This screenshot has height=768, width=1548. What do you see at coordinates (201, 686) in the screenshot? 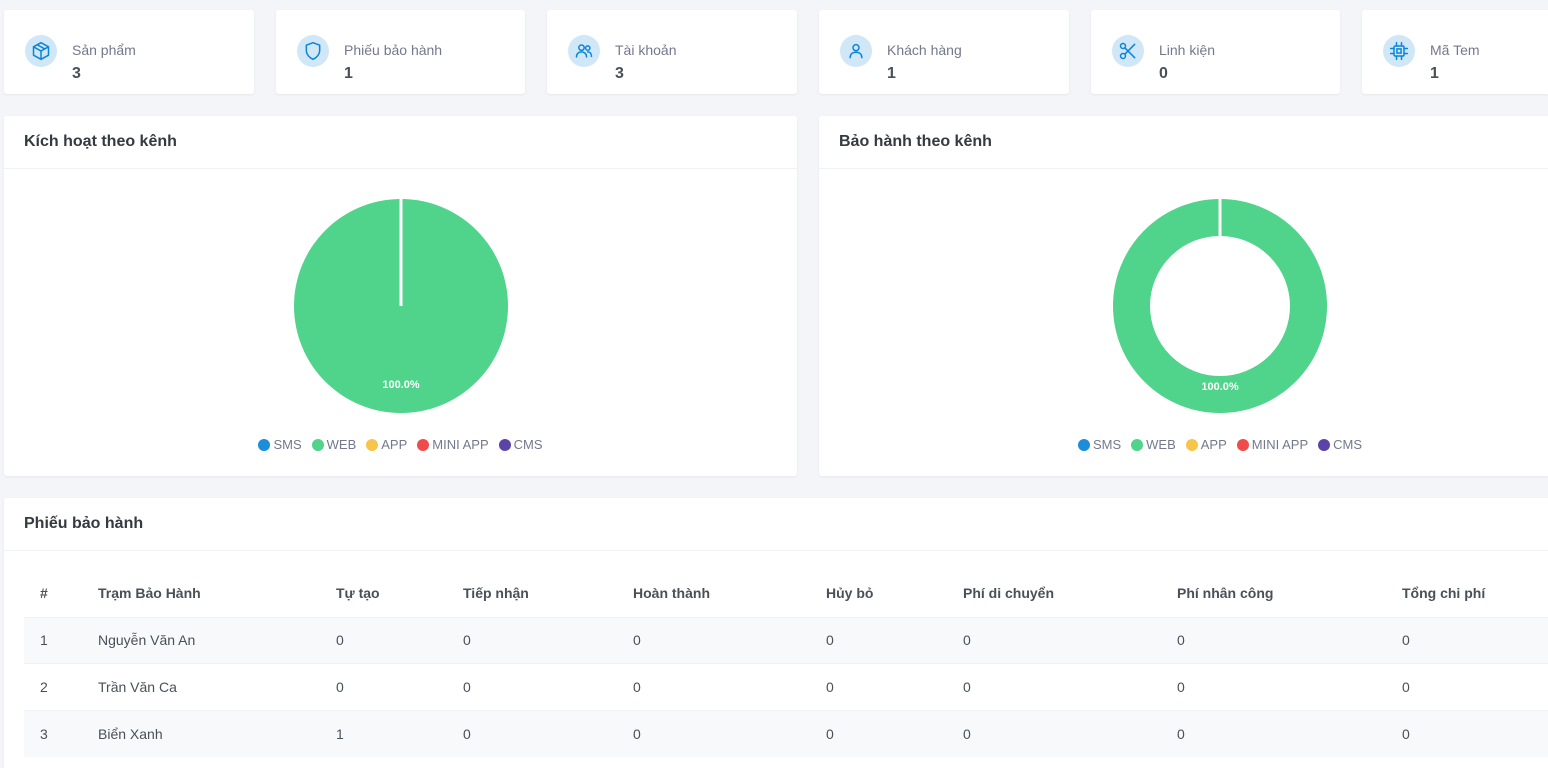
I see `table-cell: Trần Văn Ca` at bounding box center [201, 686].